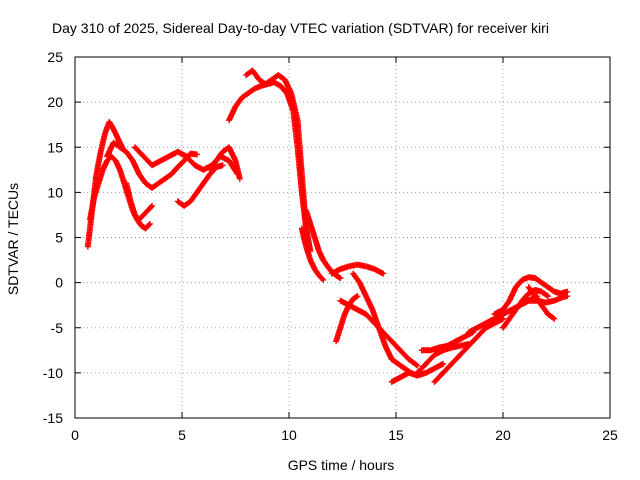  I want to click on y-tick-label: 10, so click(55, 192).